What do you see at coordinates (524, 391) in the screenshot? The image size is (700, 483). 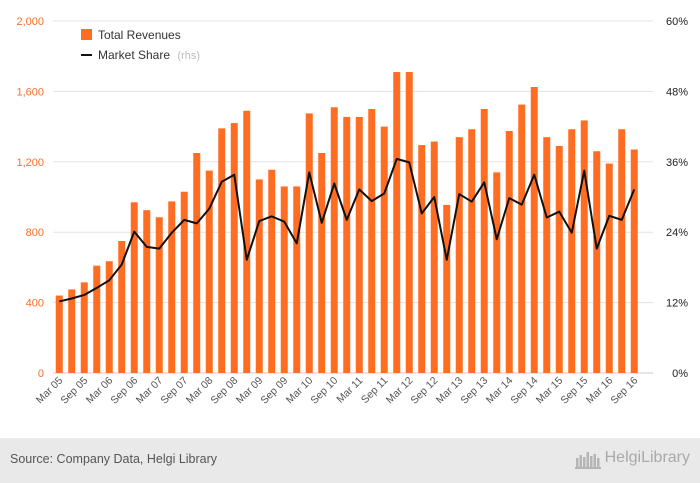 I see `x-tick-label: Sep 14` at bounding box center [524, 391].